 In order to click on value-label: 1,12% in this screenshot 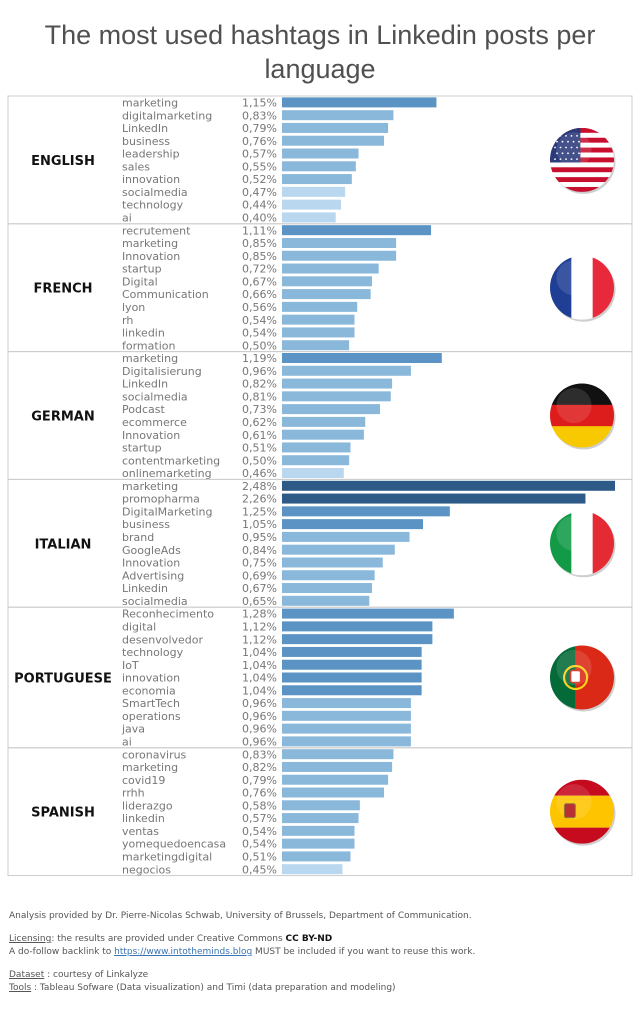, I will do `click(259, 639)`.